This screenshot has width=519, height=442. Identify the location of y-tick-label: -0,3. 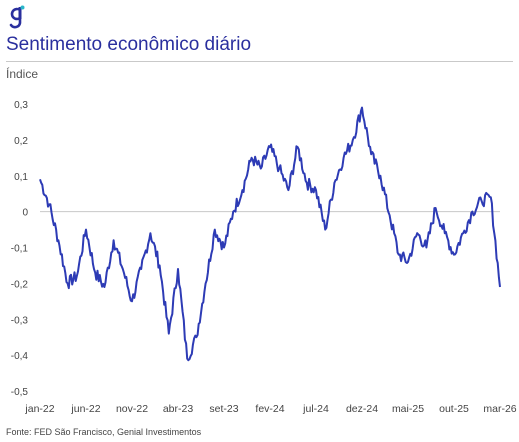
(20, 320).